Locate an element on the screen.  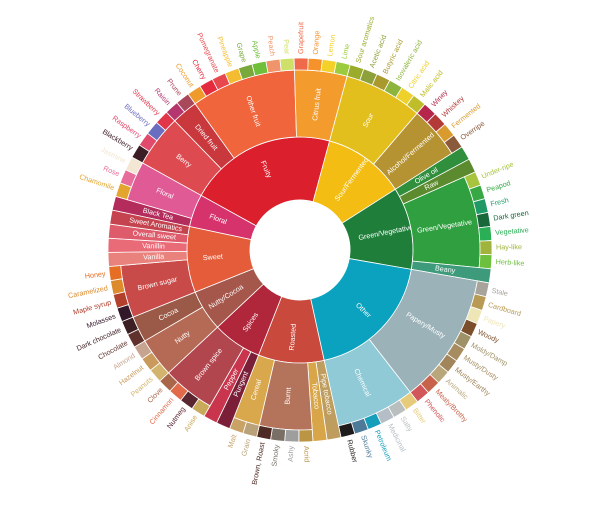
leaf-label-woody: Woody is located at coordinates (488, 336).